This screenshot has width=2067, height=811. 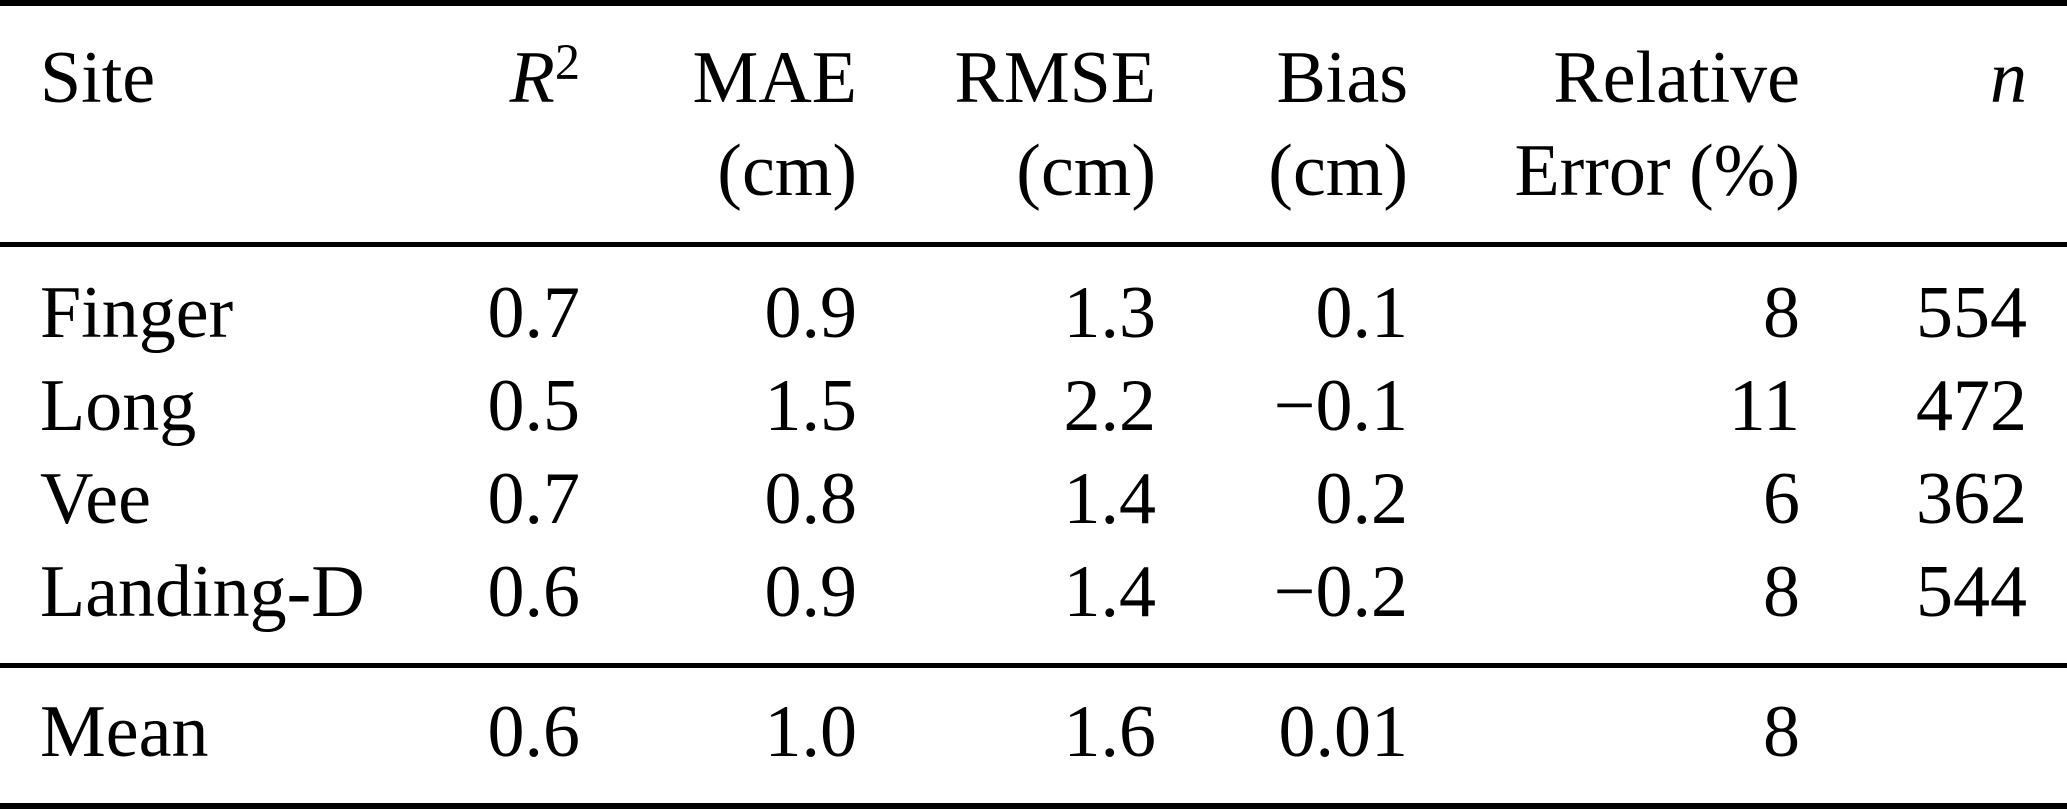 What do you see at coordinates (1033, 303) in the screenshot?
I see `table-row-finger: Finger 0.7 0.9 1.3 0.1 8 554` at bounding box center [1033, 303].